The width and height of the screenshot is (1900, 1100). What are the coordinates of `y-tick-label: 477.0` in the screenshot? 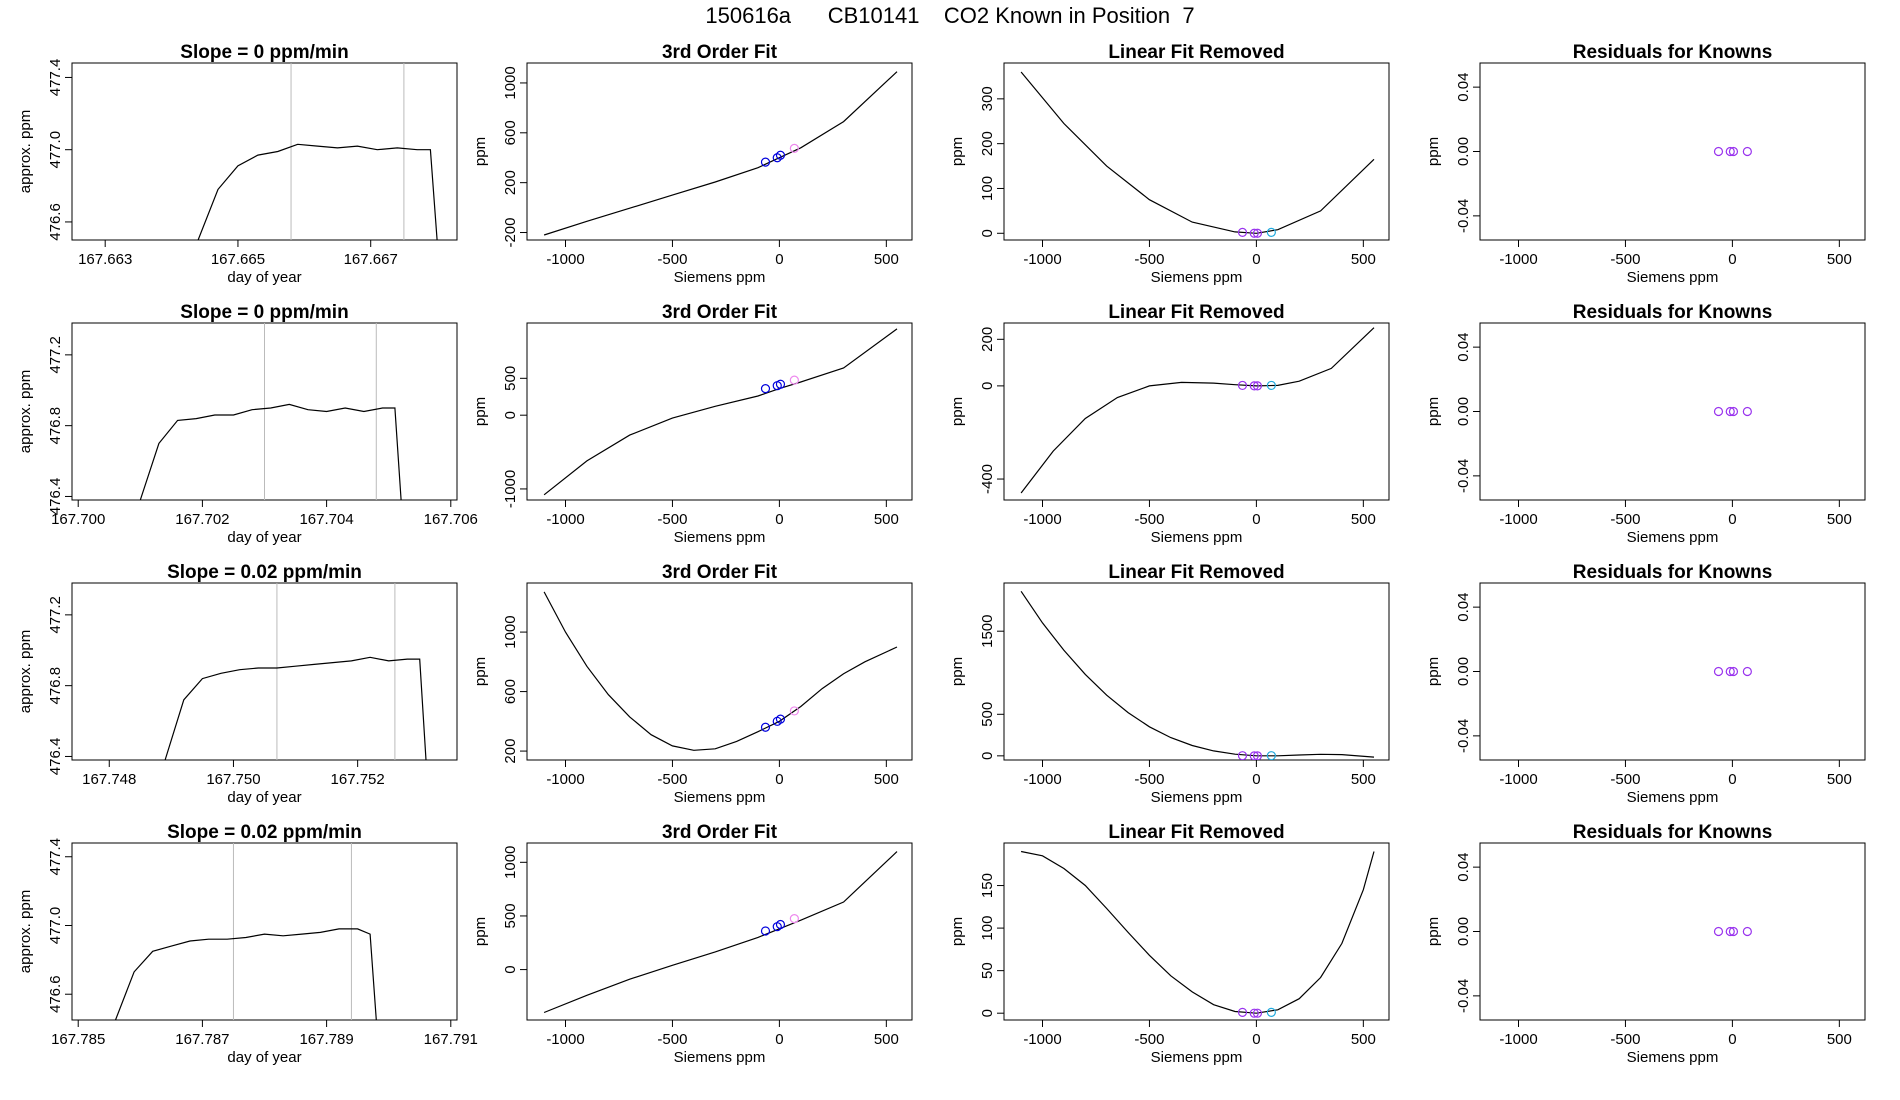 It's located at (55, 150).